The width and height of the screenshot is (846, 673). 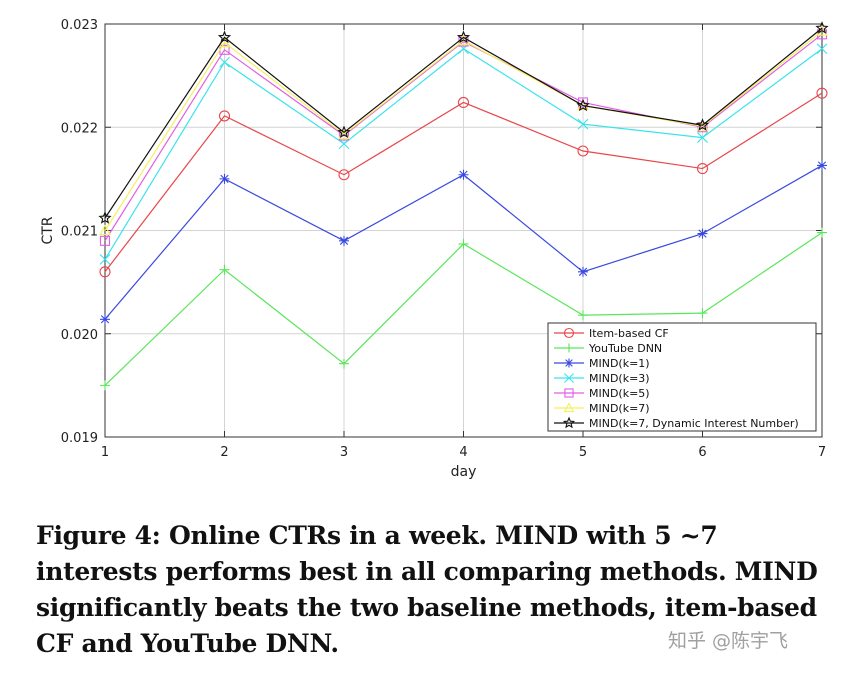 What do you see at coordinates (48, 230) in the screenshot?
I see `y-axis-label: CTR` at bounding box center [48, 230].